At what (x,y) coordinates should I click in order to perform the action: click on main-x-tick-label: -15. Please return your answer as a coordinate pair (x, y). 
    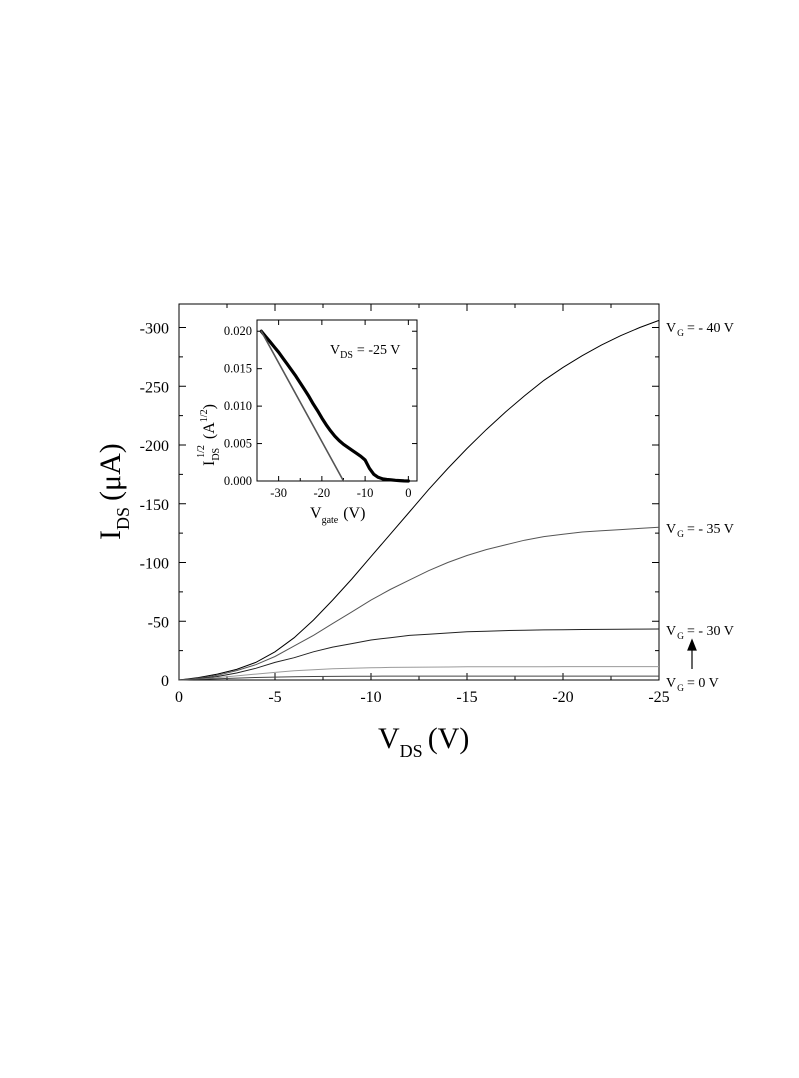
    Looking at the image, I should click on (466, 697).